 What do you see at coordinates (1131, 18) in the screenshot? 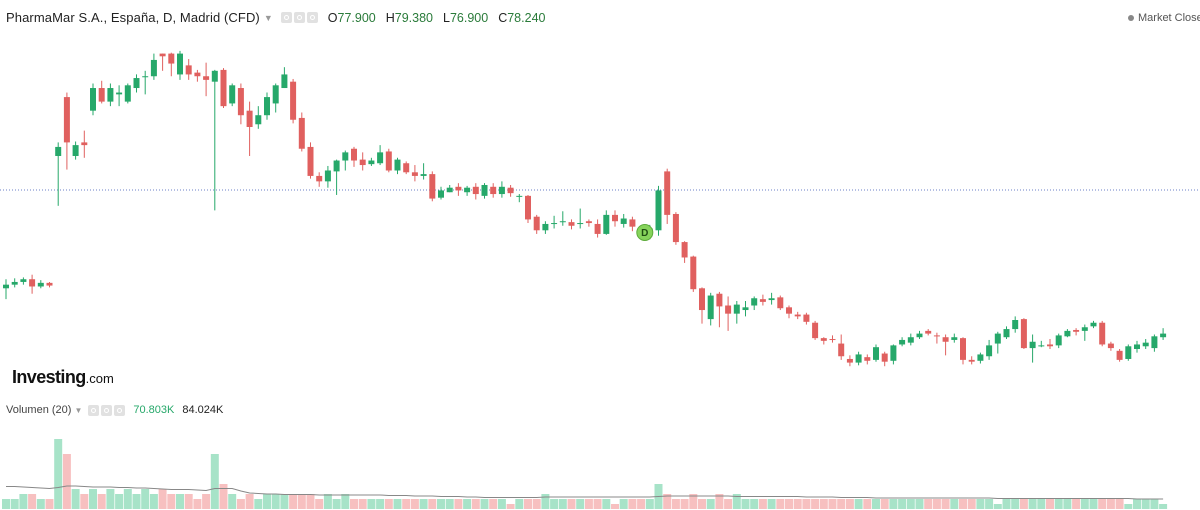
I see `status-dot-icon` at bounding box center [1131, 18].